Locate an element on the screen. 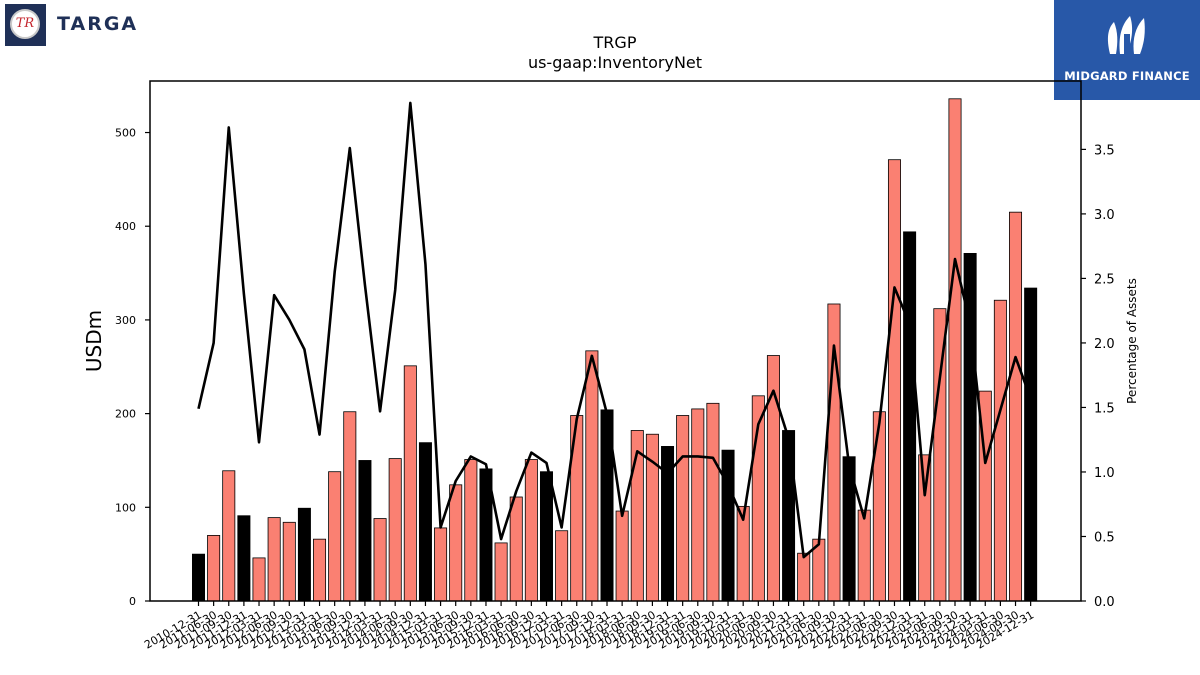 The width and height of the screenshot is (1200, 675). midgard-wordmark: MIDGARD FINANCE is located at coordinates (1127, 76).